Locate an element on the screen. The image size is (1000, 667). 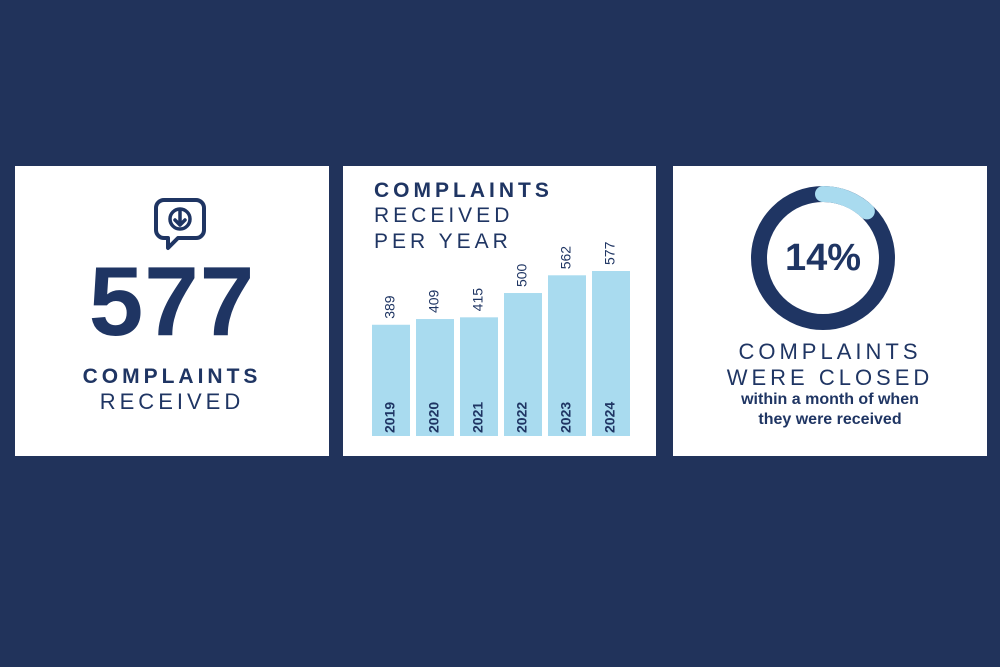
total-complaints-number: 577 is located at coordinates (172, 301).